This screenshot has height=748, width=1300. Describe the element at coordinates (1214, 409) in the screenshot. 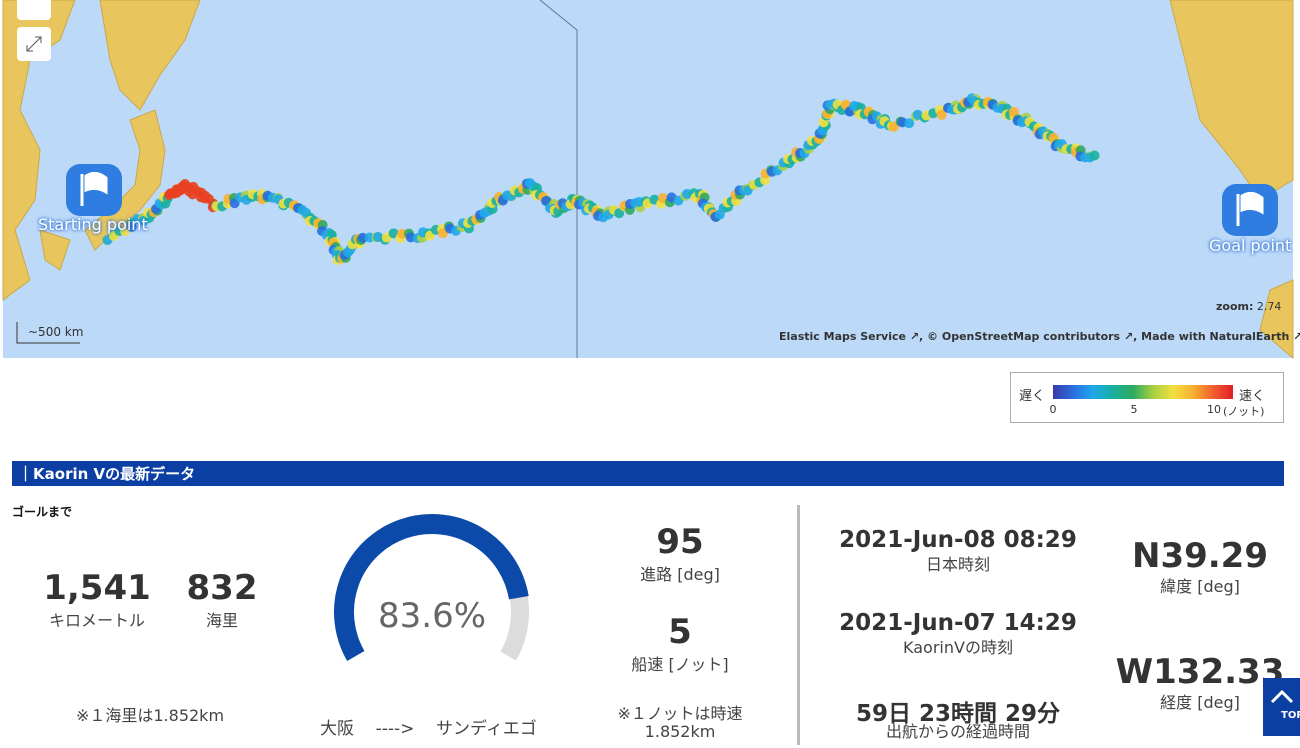

I see `legend-tick: 10` at that location.